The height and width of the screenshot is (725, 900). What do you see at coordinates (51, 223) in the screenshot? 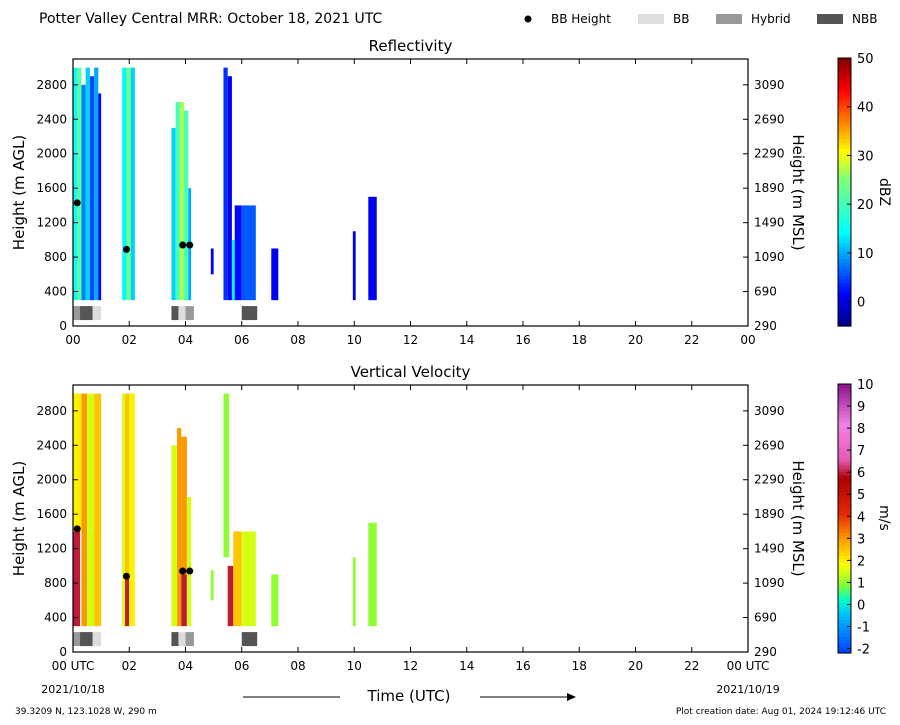
I see `y-tick-label: 1200` at bounding box center [51, 223].